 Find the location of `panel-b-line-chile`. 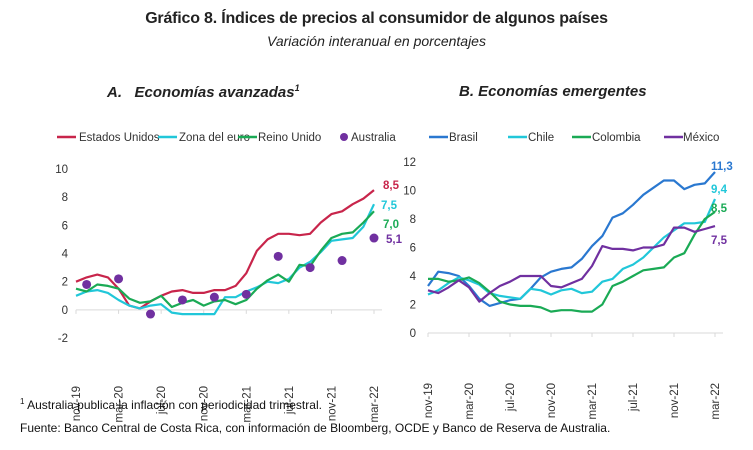

panel-b-line-chile is located at coordinates (572, 249).